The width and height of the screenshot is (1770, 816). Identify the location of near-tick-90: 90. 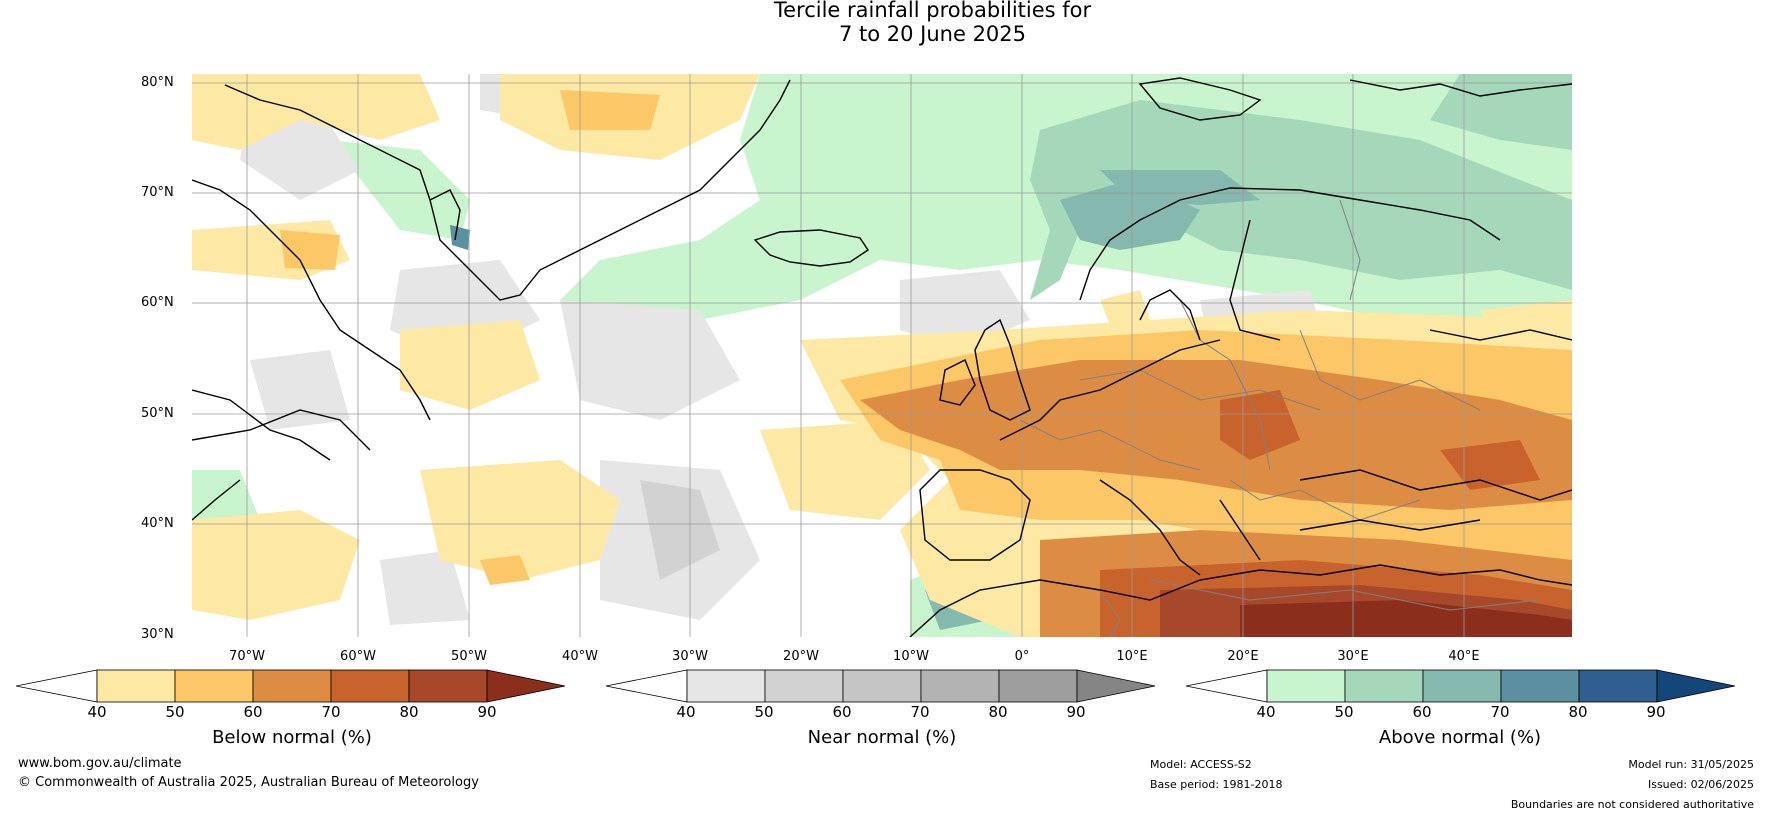
(1076, 712).